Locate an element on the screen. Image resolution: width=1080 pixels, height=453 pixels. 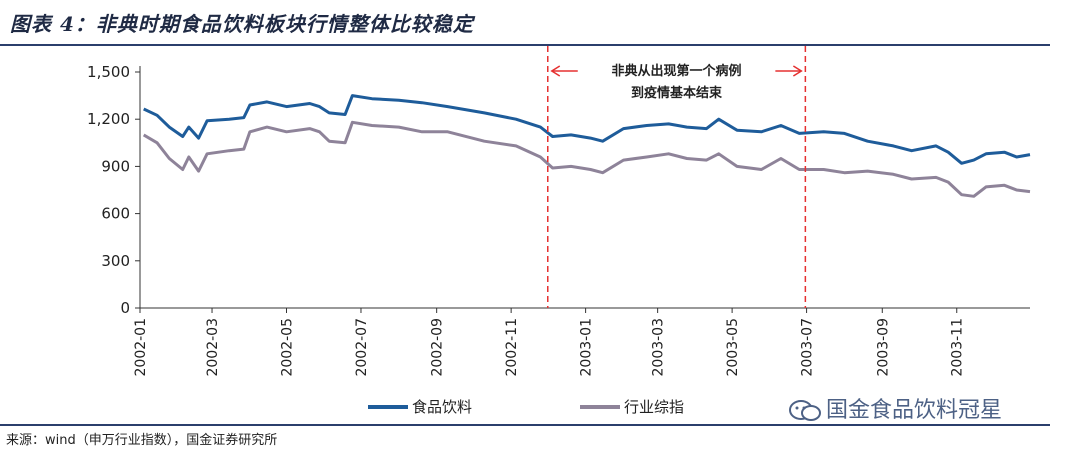
x-tick-label: 2003-03 is located at coordinates (659, 347).